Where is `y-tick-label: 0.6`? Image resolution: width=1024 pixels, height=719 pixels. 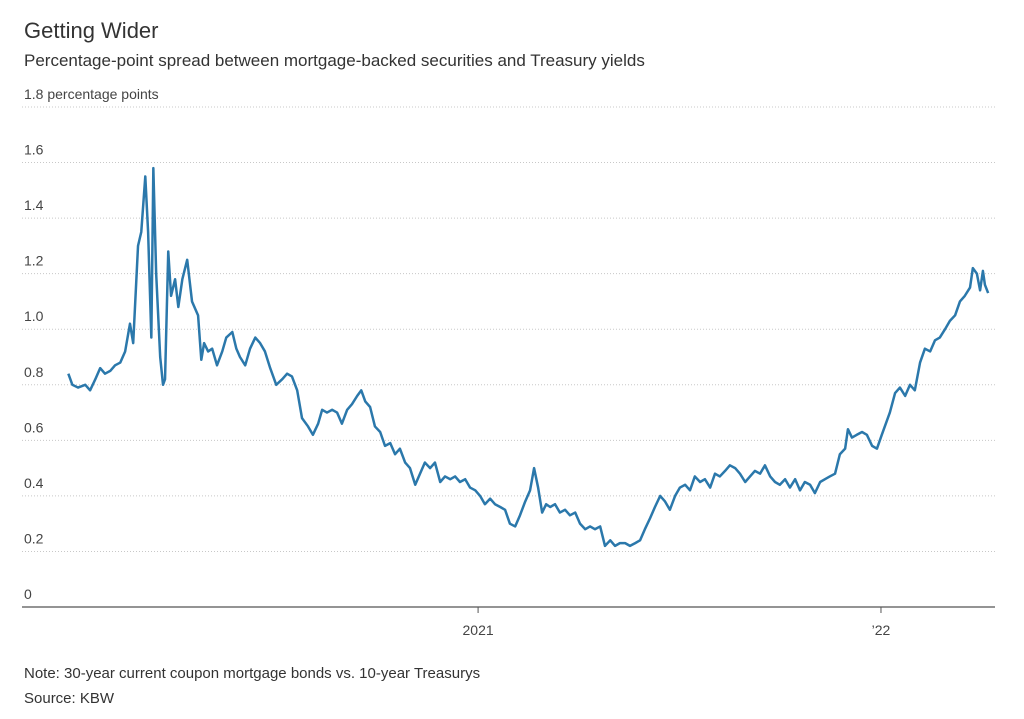
y-tick-label: 0.6 is located at coordinates (34, 427).